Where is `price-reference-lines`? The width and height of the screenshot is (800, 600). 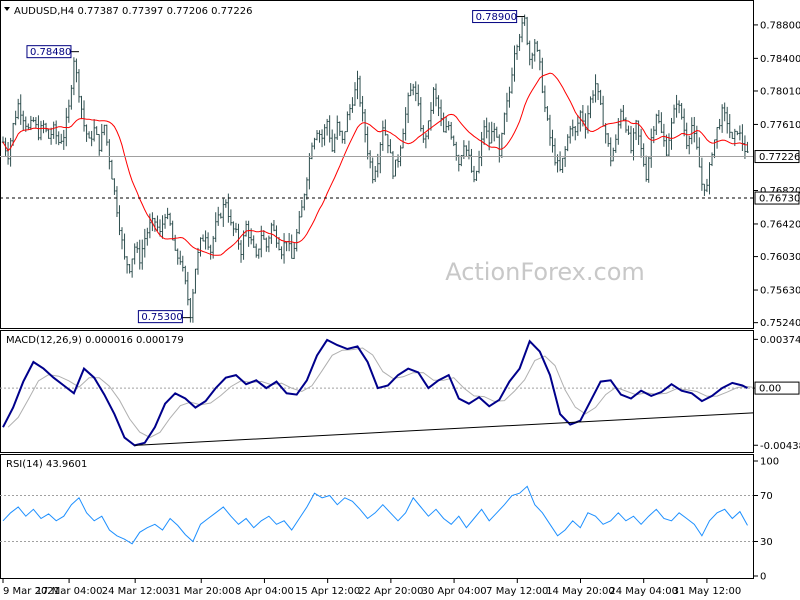 price-reference-lines is located at coordinates (376, 177).